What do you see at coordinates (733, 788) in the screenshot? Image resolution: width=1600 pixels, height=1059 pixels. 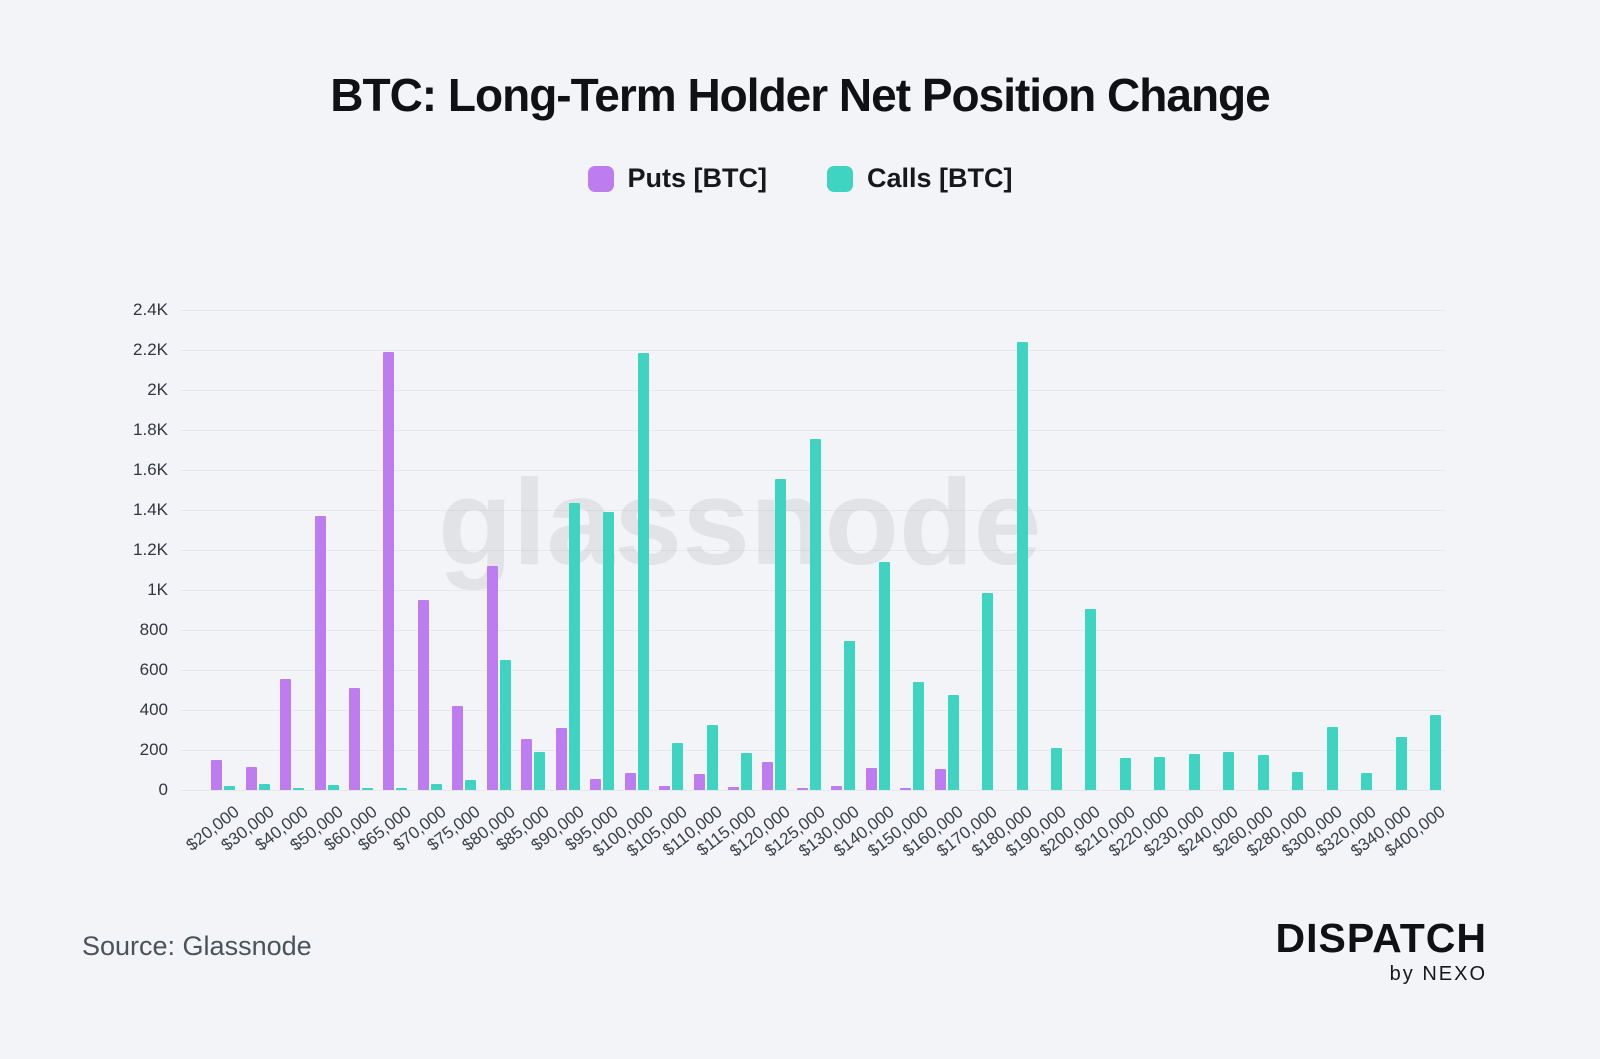 I see `bar-puts-$115,000` at bounding box center [733, 788].